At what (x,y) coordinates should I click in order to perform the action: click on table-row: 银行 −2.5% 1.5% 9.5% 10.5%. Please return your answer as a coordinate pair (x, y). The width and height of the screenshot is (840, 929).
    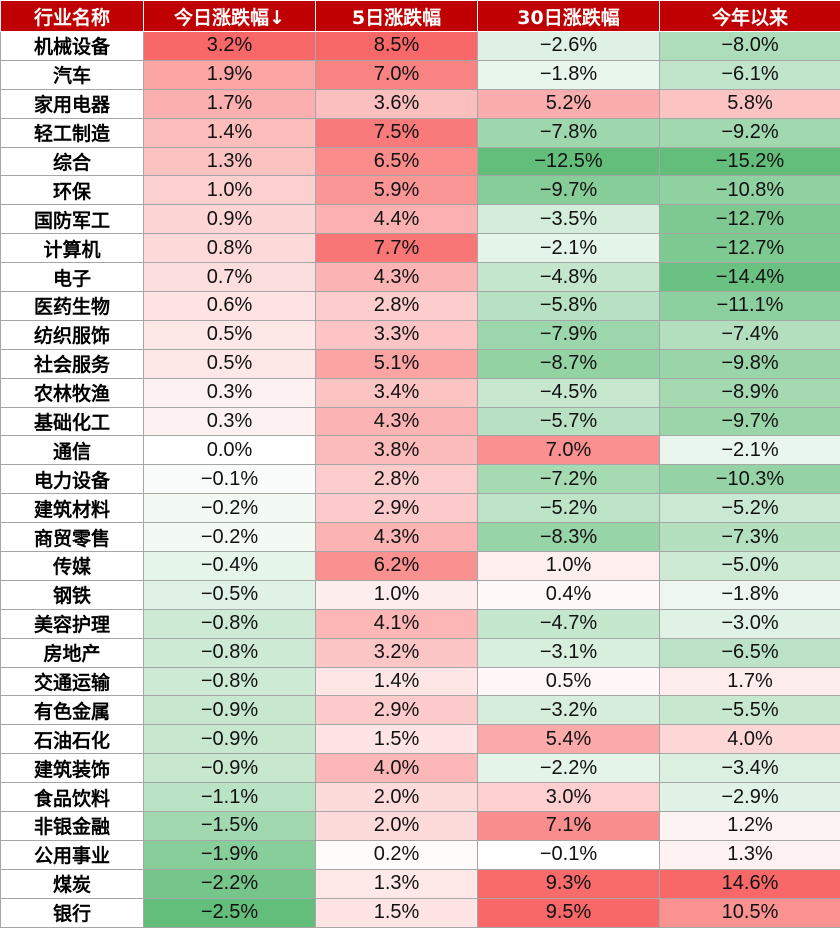
    Looking at the image, I should click on (420, 912).